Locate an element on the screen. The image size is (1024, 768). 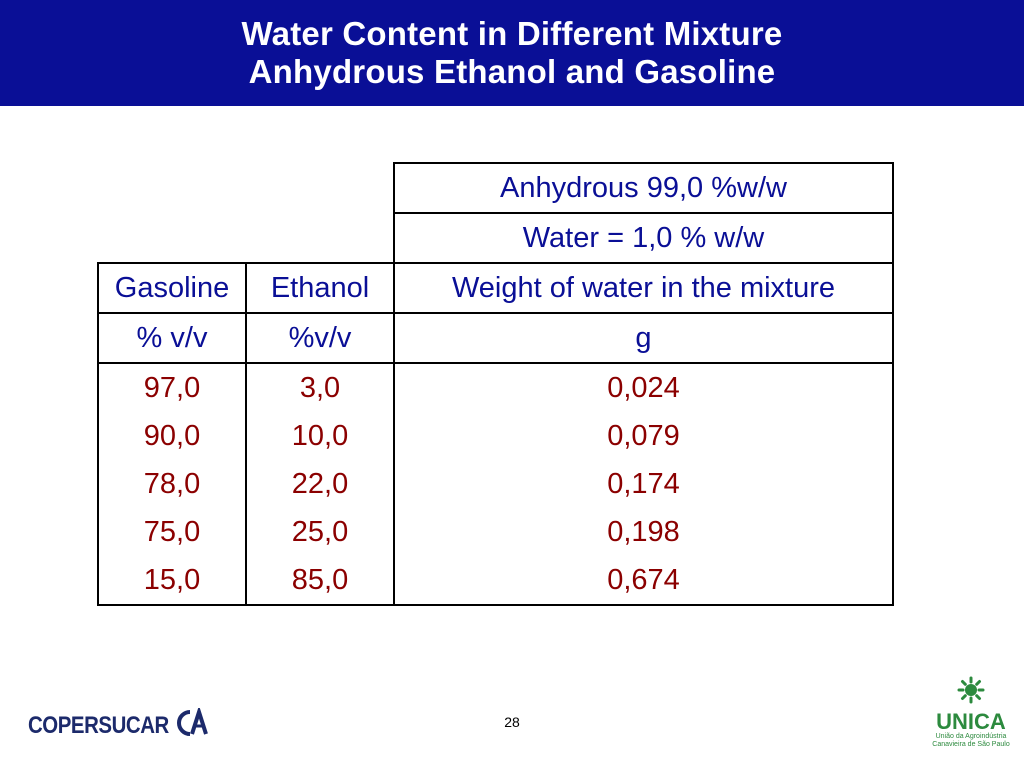
unit-water-weight: g is located at coordinates (644, 338).